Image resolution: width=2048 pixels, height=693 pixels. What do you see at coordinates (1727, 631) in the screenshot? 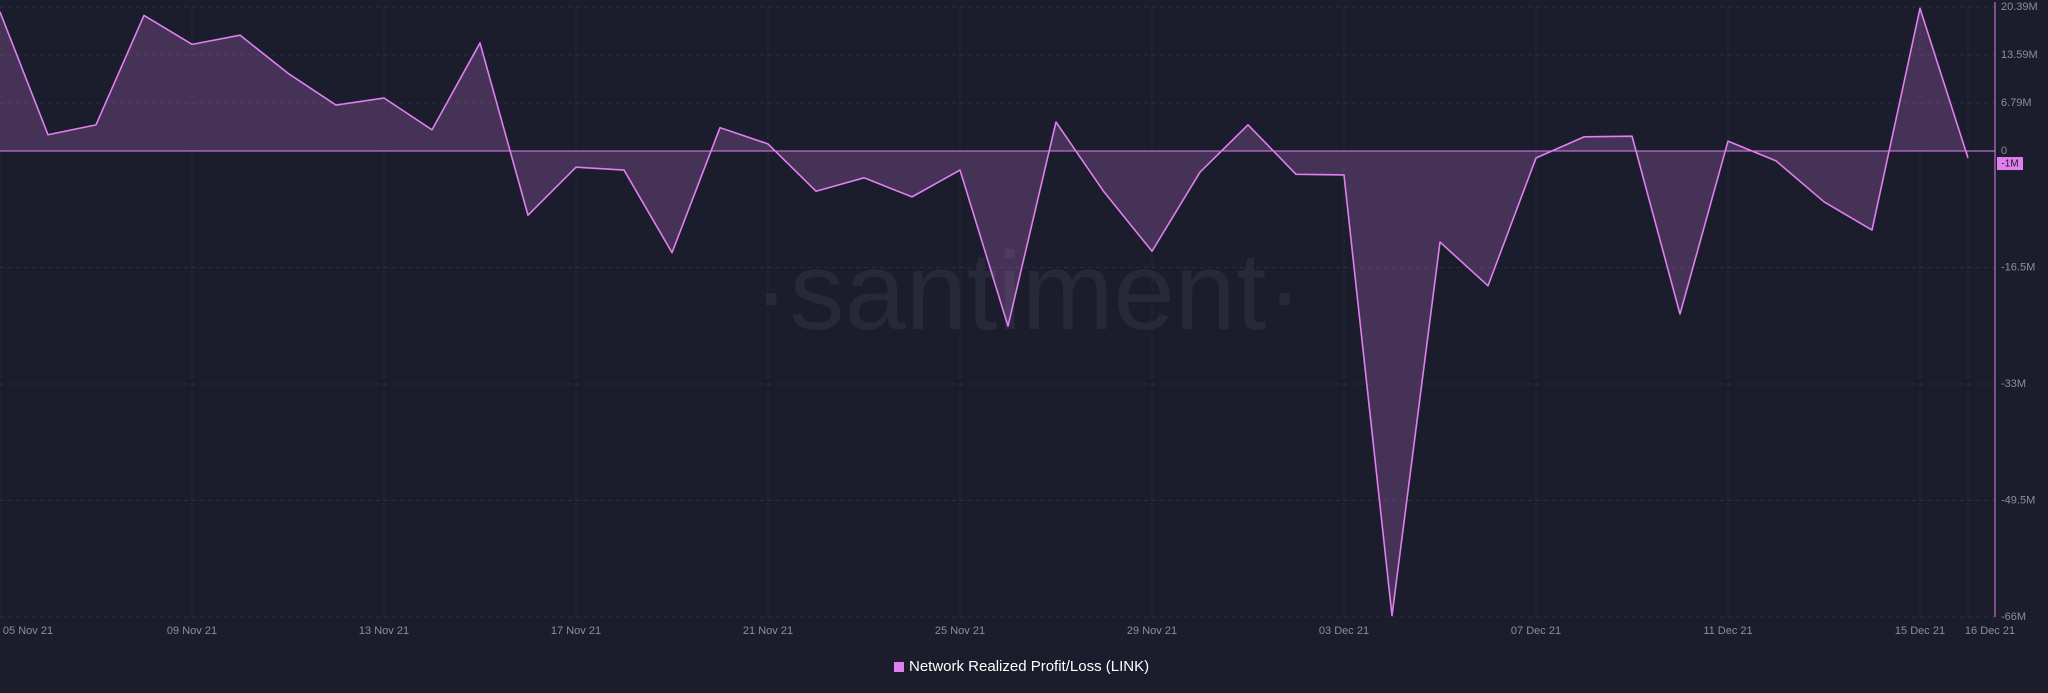
I see `x-tick-label: 11 Dec 21` at bounding box center [1727, 631].